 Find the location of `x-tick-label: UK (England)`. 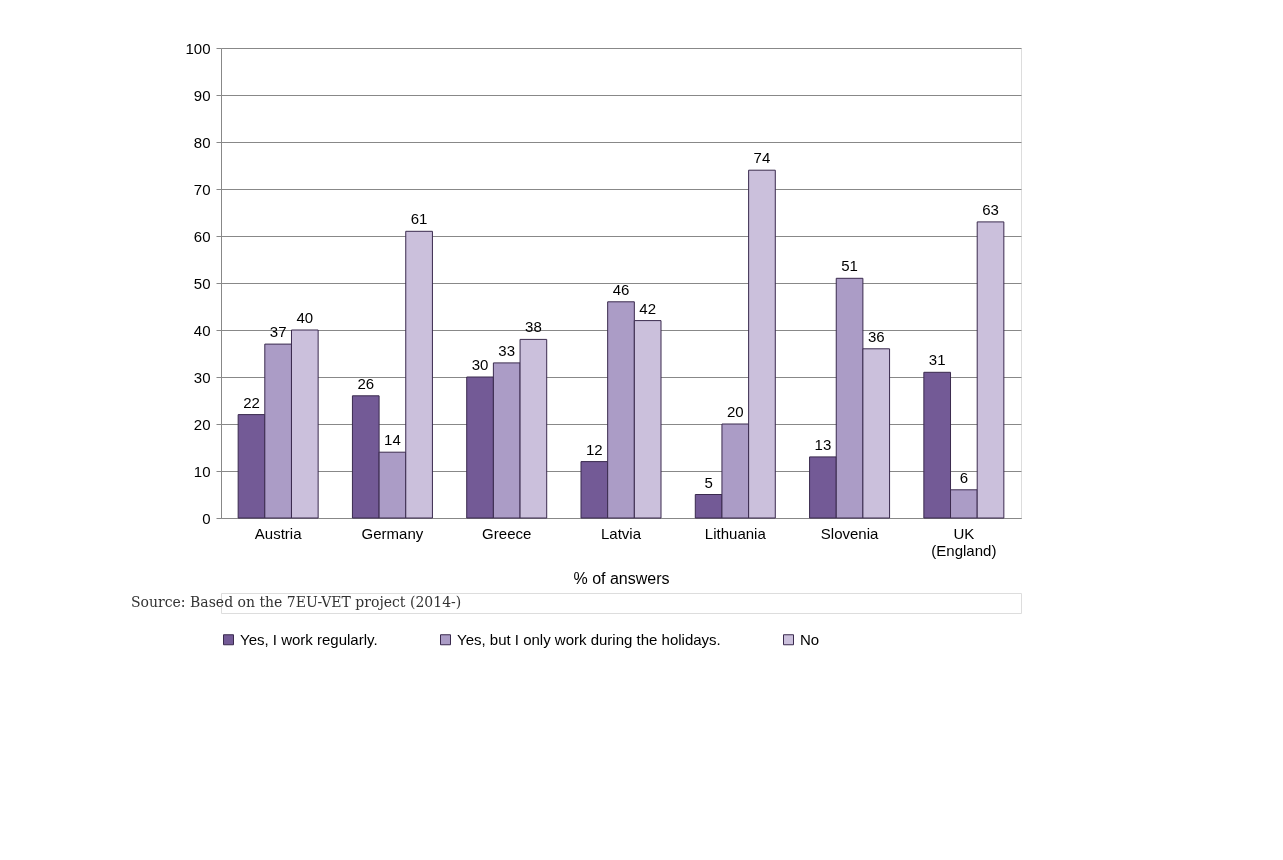

x-tick-label: UK (England) is located at coordinates (964, 541).